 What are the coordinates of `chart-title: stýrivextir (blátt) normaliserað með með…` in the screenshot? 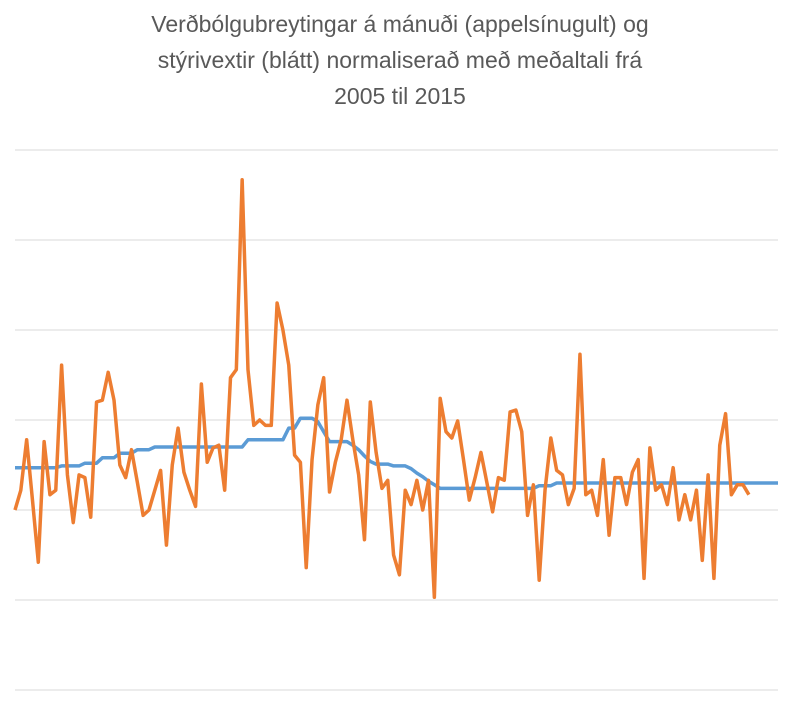 It's located at (400, 60).